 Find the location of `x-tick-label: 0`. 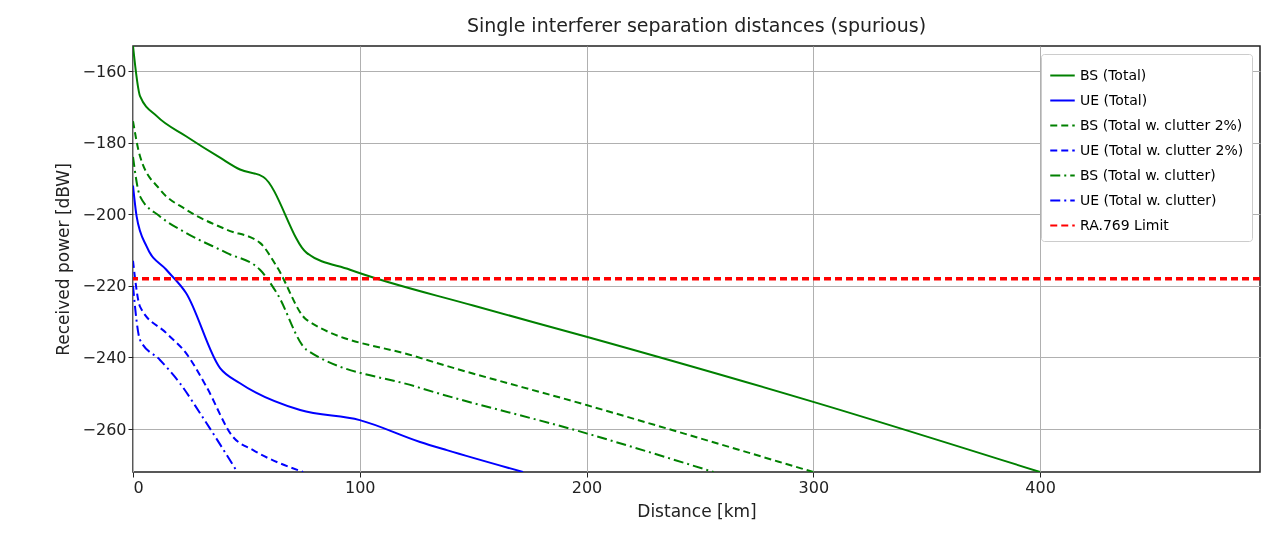

x-tick-label: 0 is located at coordinates (138, 487).